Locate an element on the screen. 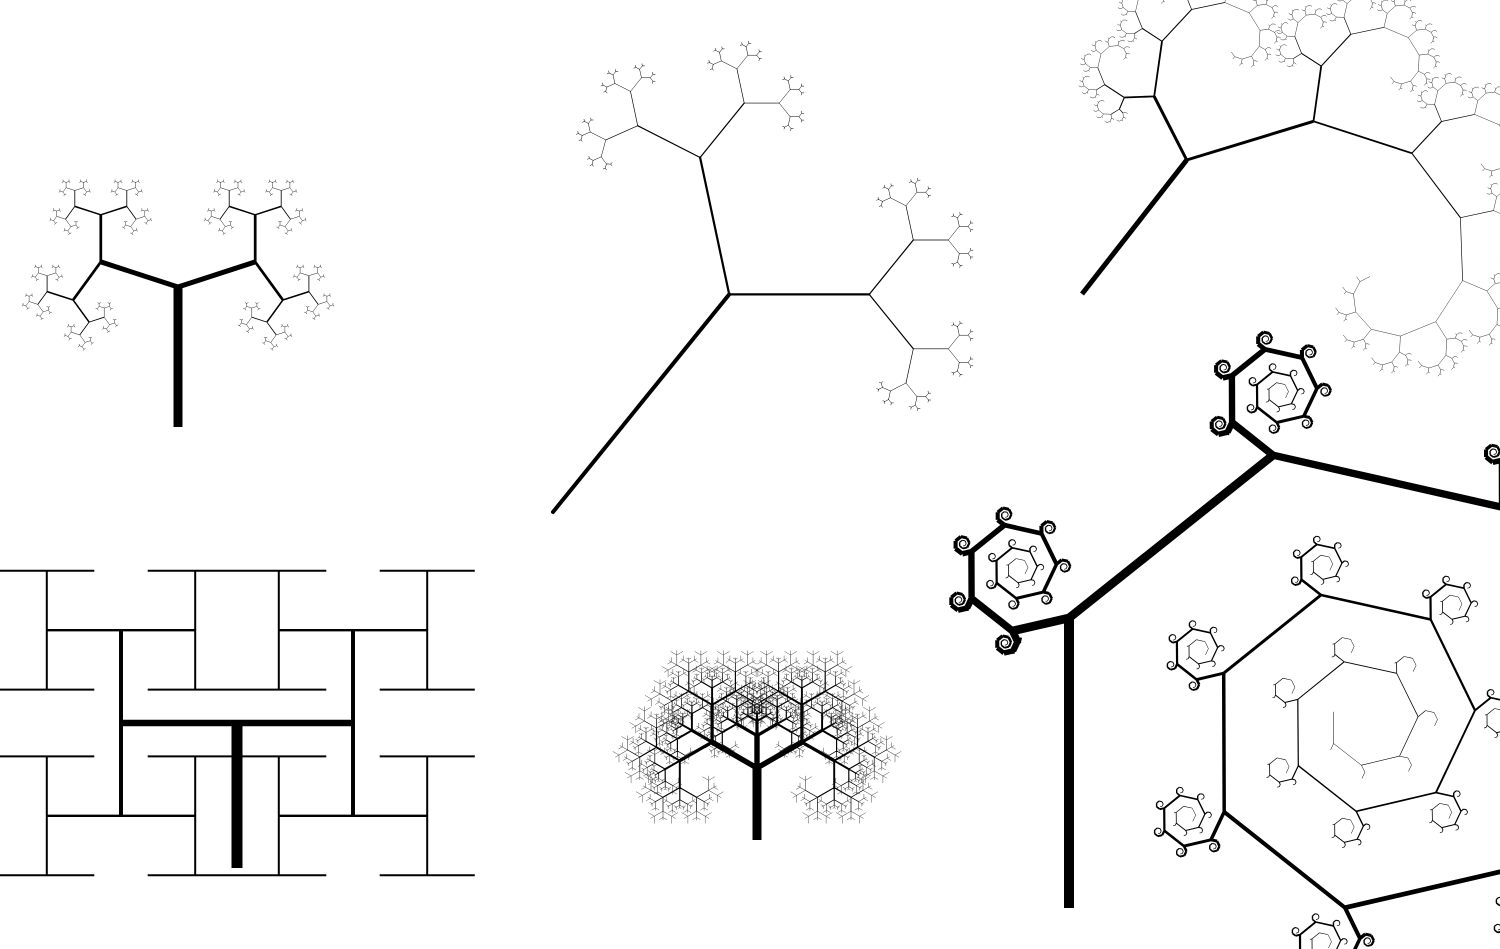 Image resolution: width=1500 pixels, height=949 pixels. spiral-tree-figure is located at coordinates (1289, 188).